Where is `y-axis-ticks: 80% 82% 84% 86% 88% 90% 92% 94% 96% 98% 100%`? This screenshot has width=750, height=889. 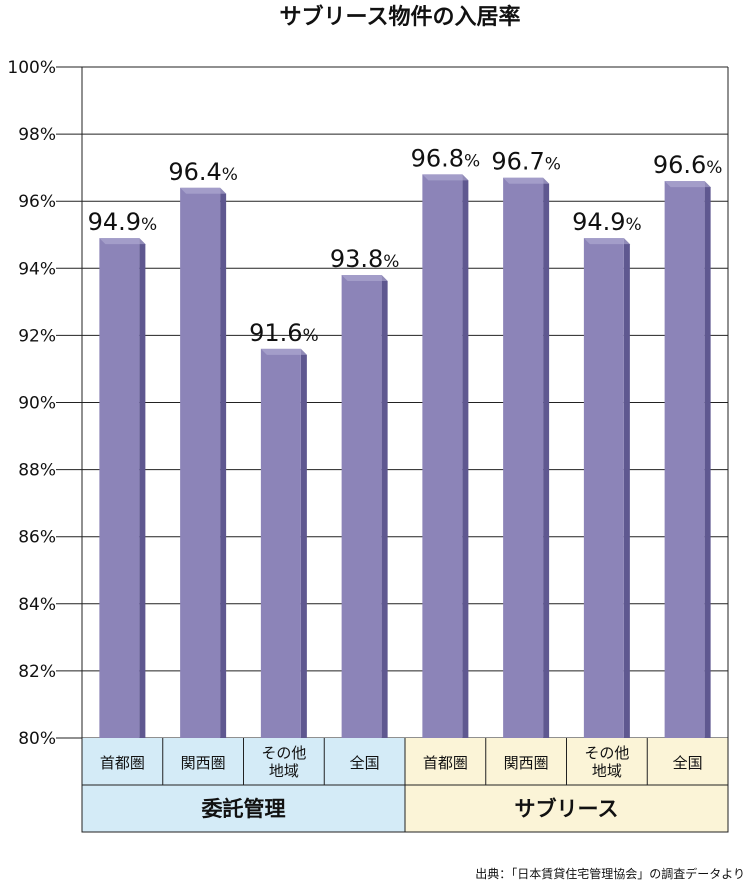
y-axis-ticks: 80% 82% 84% 86% 88% 90% 92% 94% 96% 98% 100% is located at coordinates (31, 403).